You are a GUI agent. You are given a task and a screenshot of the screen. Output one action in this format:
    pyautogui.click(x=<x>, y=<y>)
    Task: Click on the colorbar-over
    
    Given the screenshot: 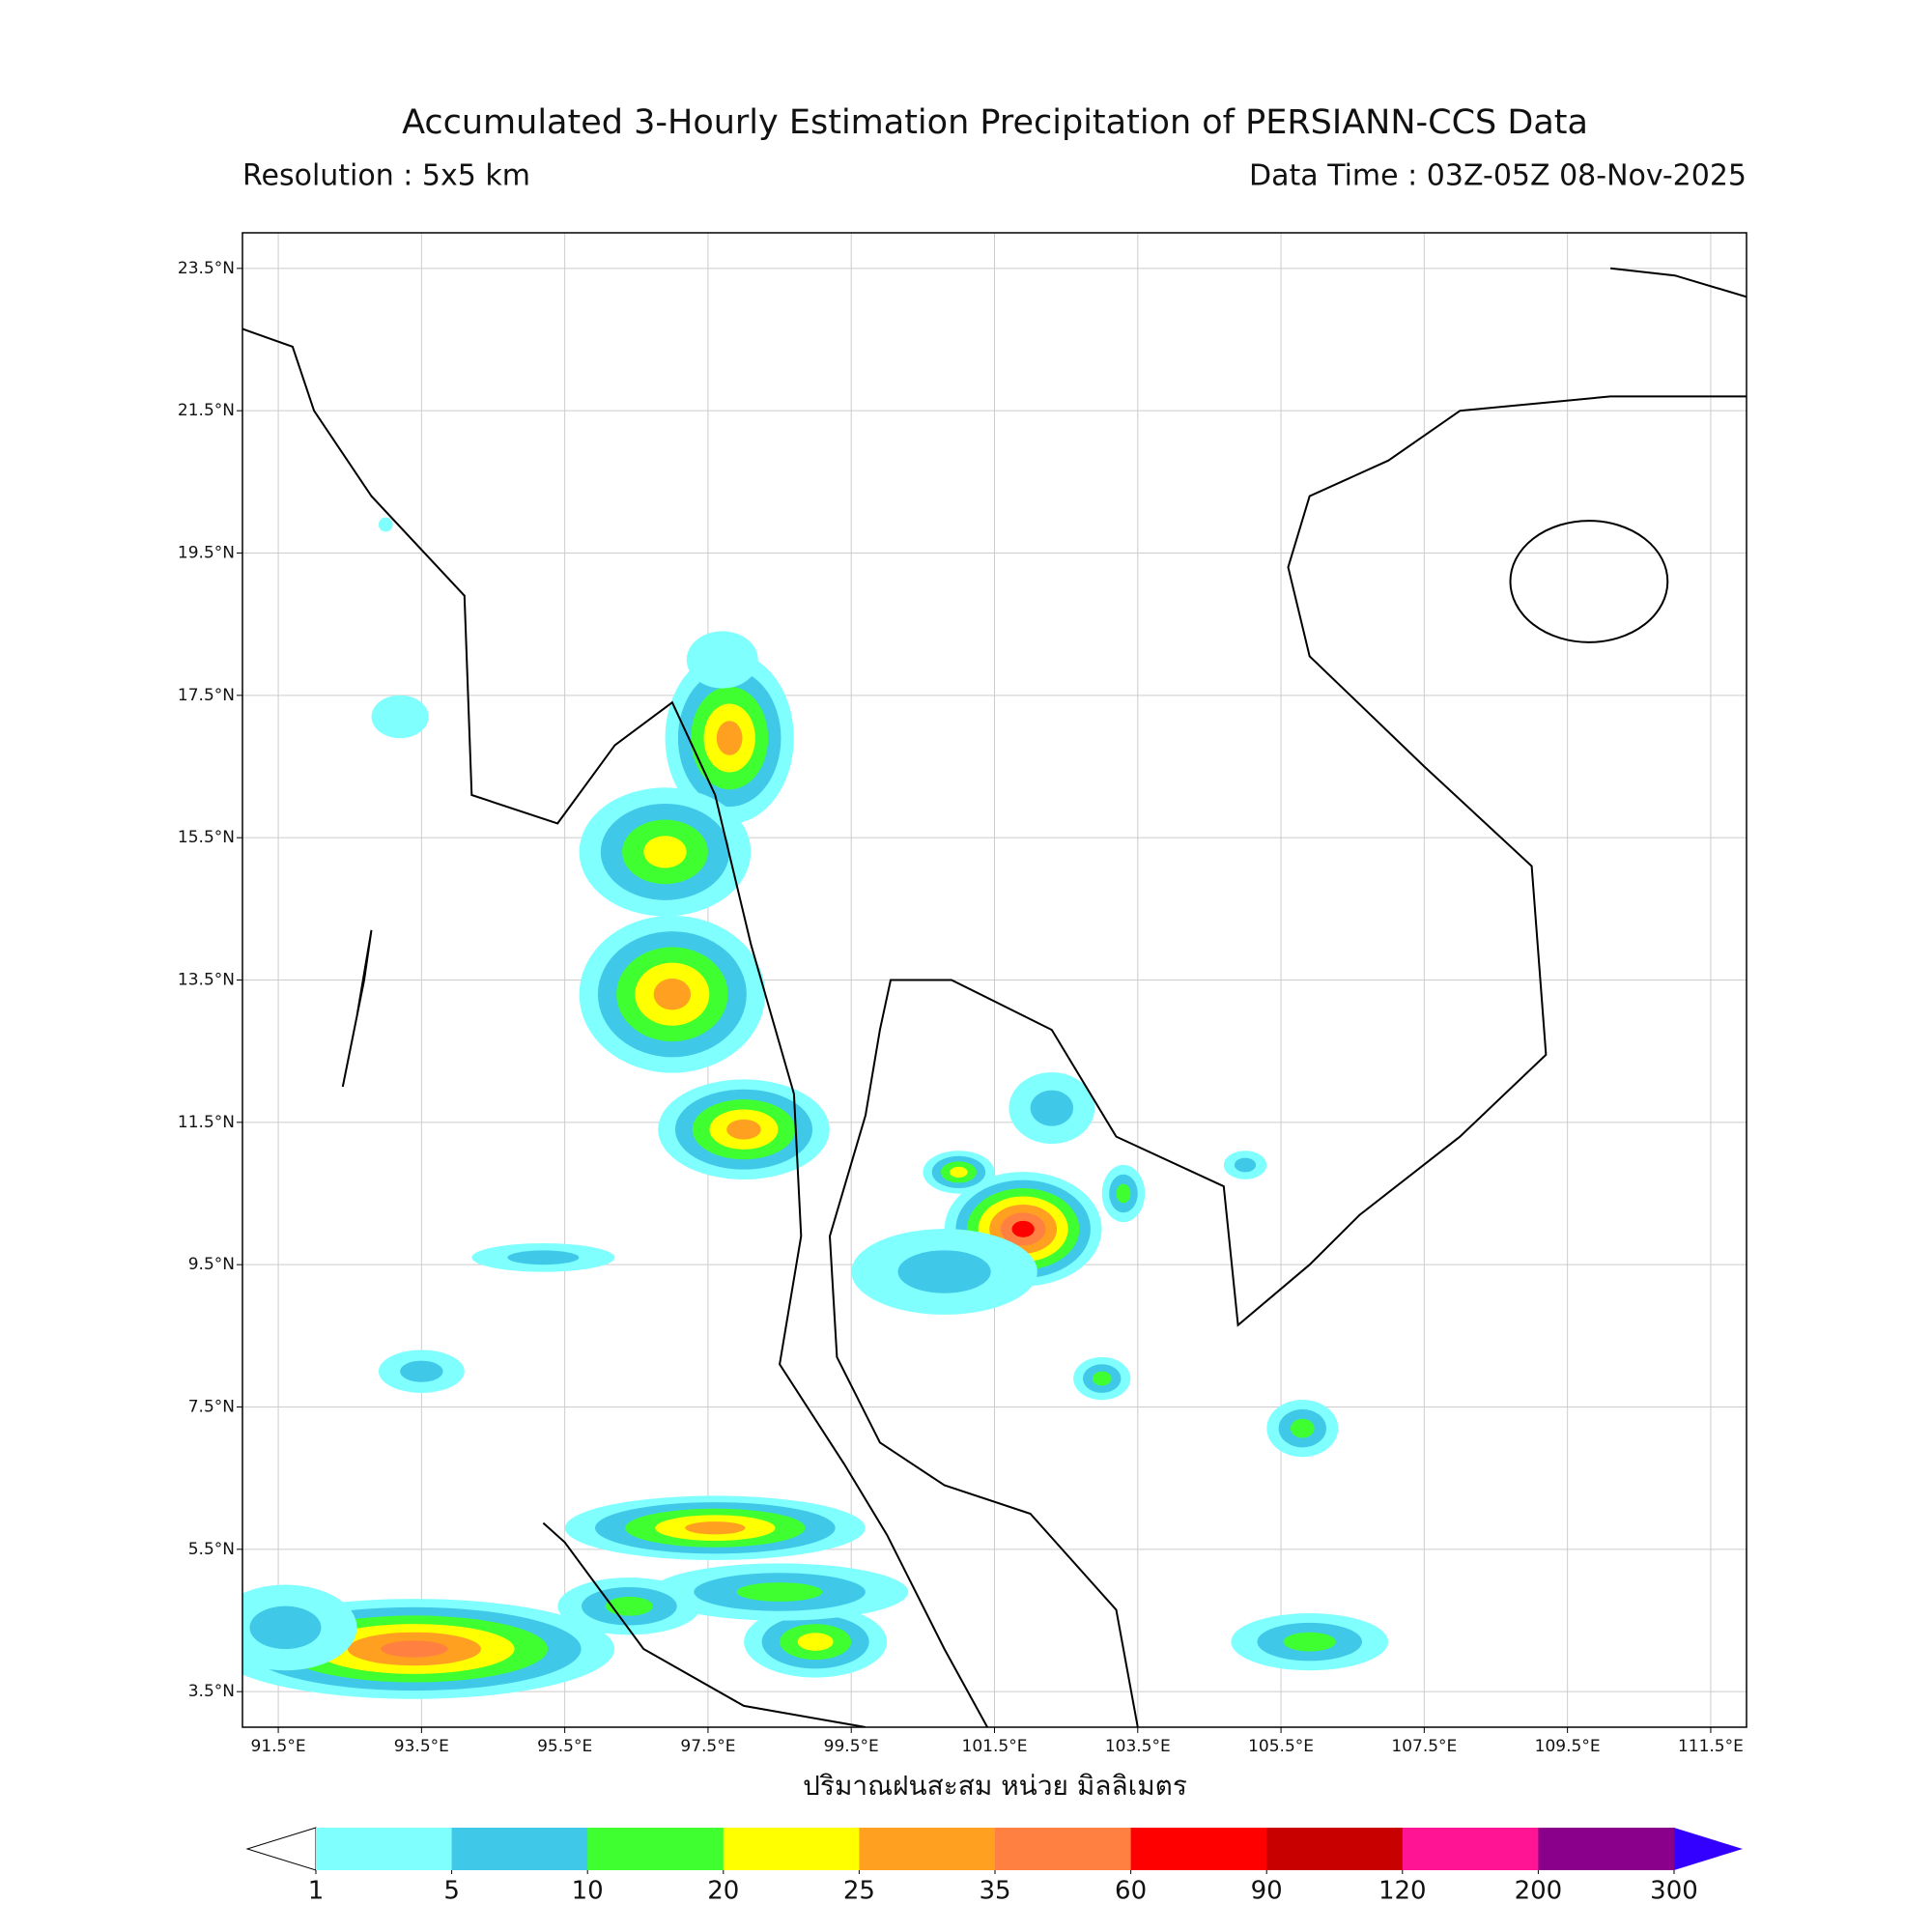 What is the action you would take?
    pyautogui.click(x=1708, y=1849)
    